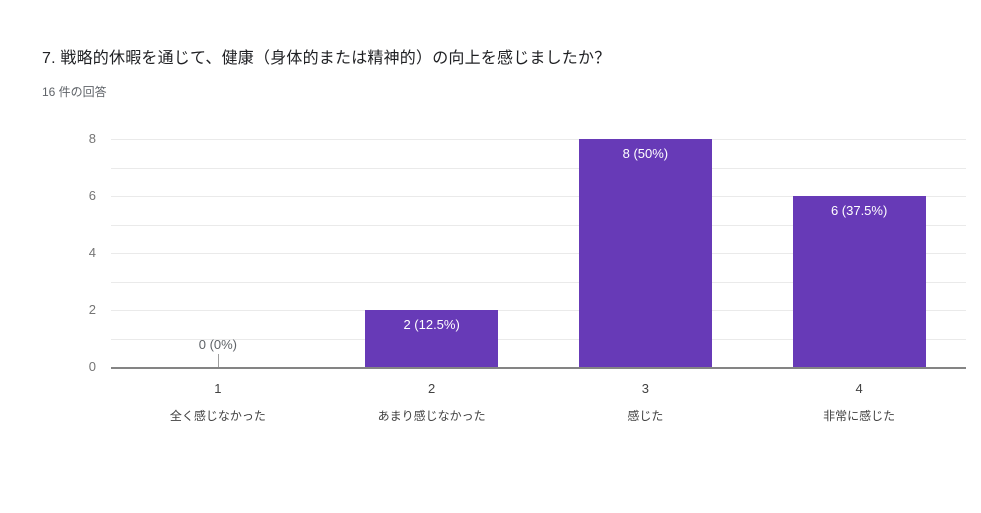 The height and width of the screenshot is (513, 981). What do you see at coordinates (645, 416) in the screenshot?
I see `x-axis-category-label: 感じた` at bounding box center [645, 416].